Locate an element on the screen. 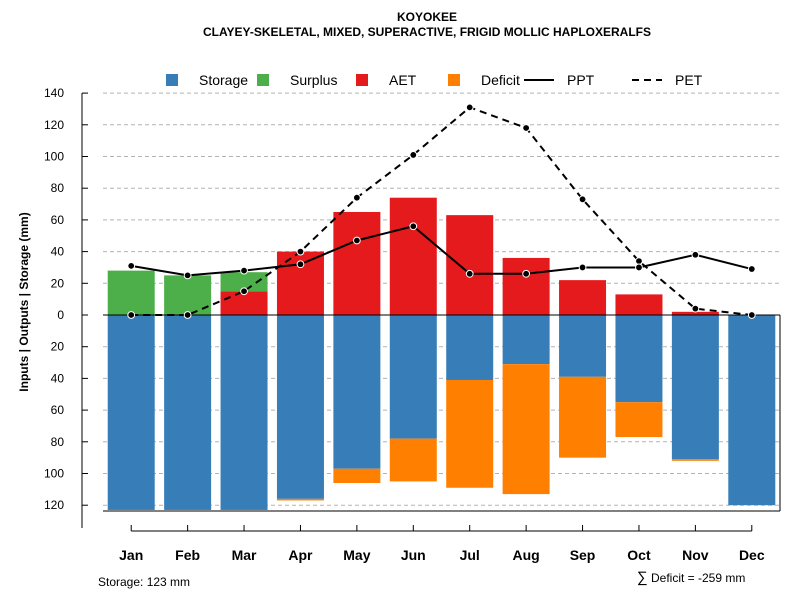 The image size is (800, 600). bar-storage-dec is located at coordinates (752, 410).